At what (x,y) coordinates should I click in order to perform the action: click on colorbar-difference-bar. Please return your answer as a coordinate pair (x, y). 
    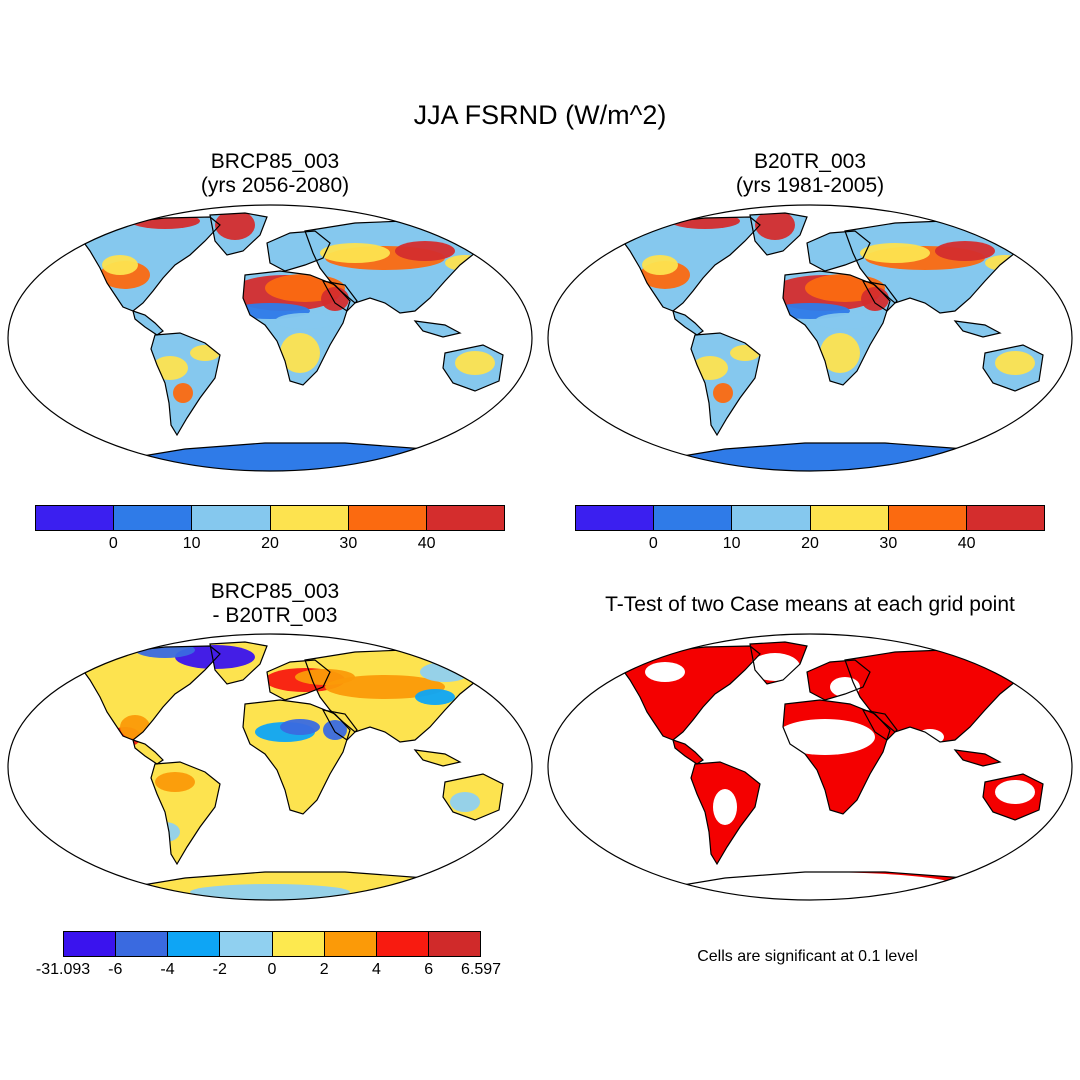
    Looking at the image, I should click on (272, 944).